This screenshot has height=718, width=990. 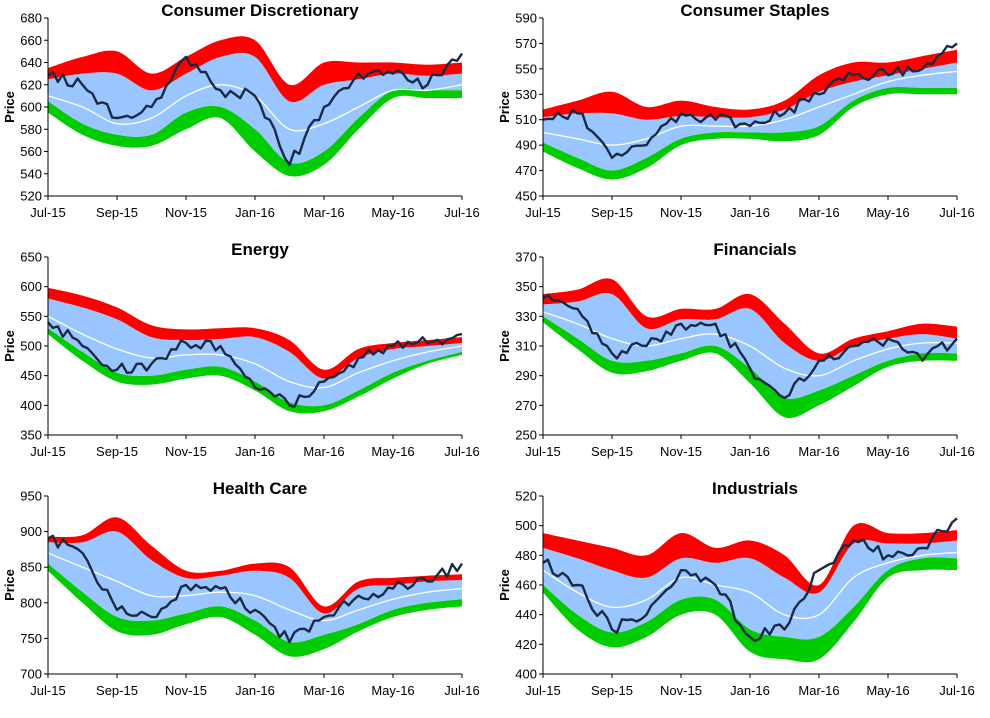 I want to click on band-lower-energy, so click(x=255, y=371).